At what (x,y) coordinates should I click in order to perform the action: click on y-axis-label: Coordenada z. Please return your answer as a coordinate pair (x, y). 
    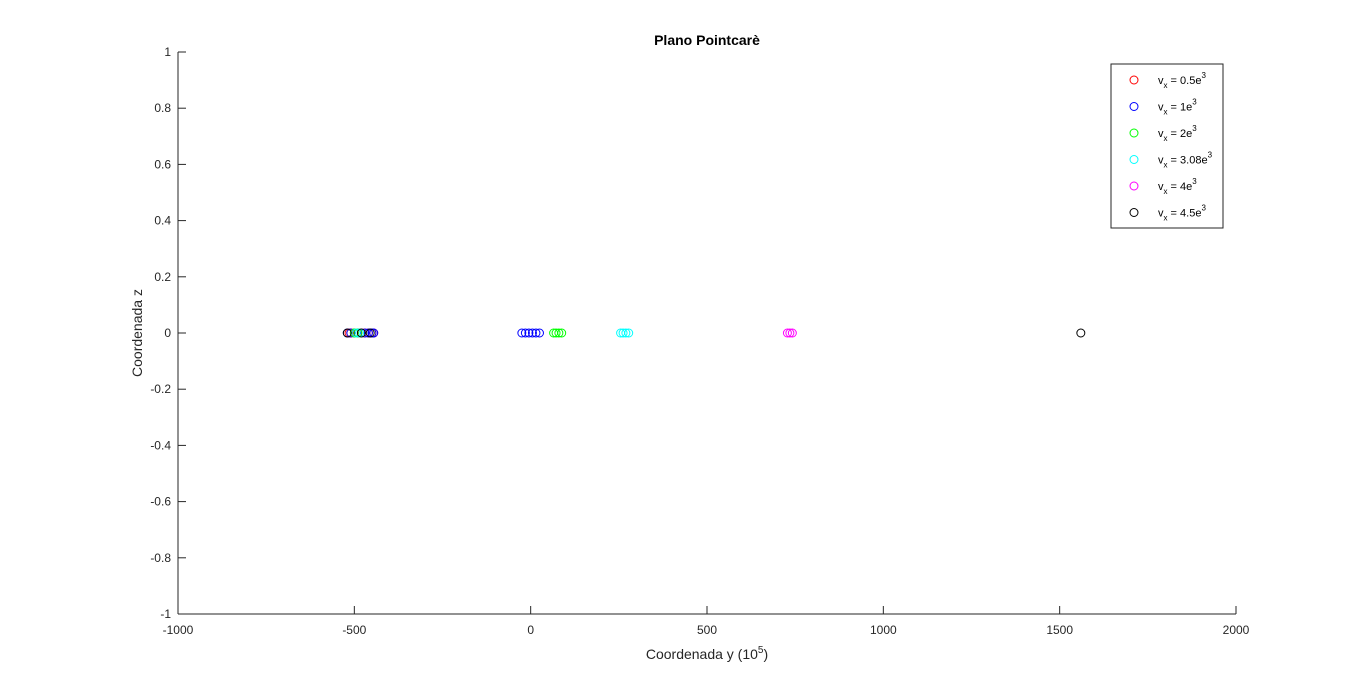
    Looking at the image, I should click on (137, 333).